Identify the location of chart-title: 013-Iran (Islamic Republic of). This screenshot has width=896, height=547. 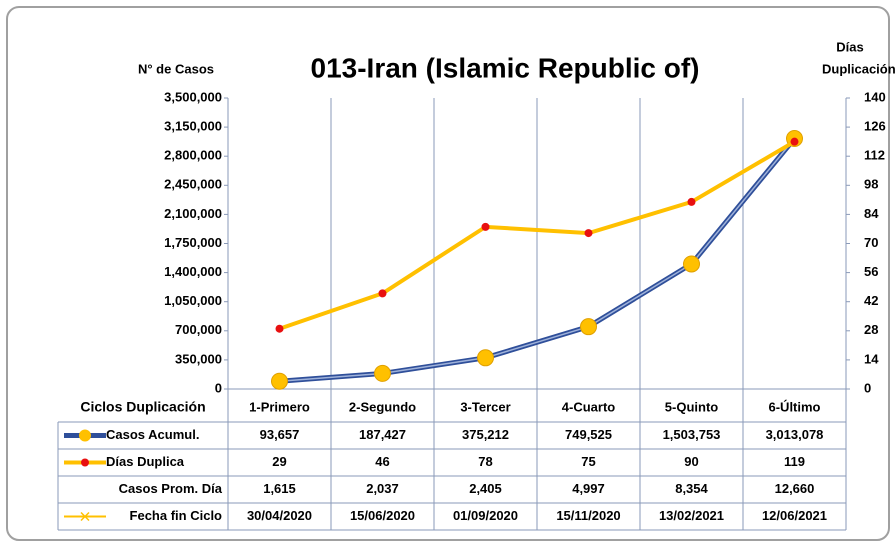
(505, 67).